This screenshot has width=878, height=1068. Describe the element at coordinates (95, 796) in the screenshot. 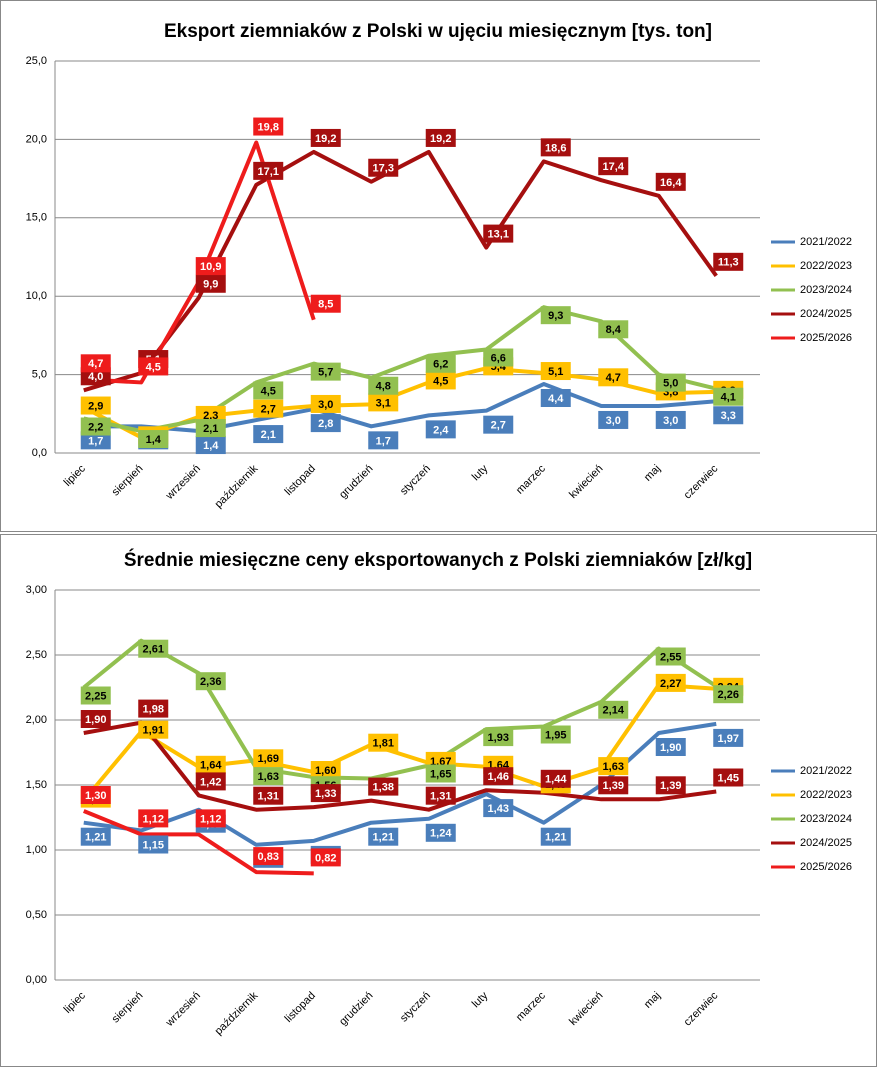

I see `data-label: 1,30` at that location.